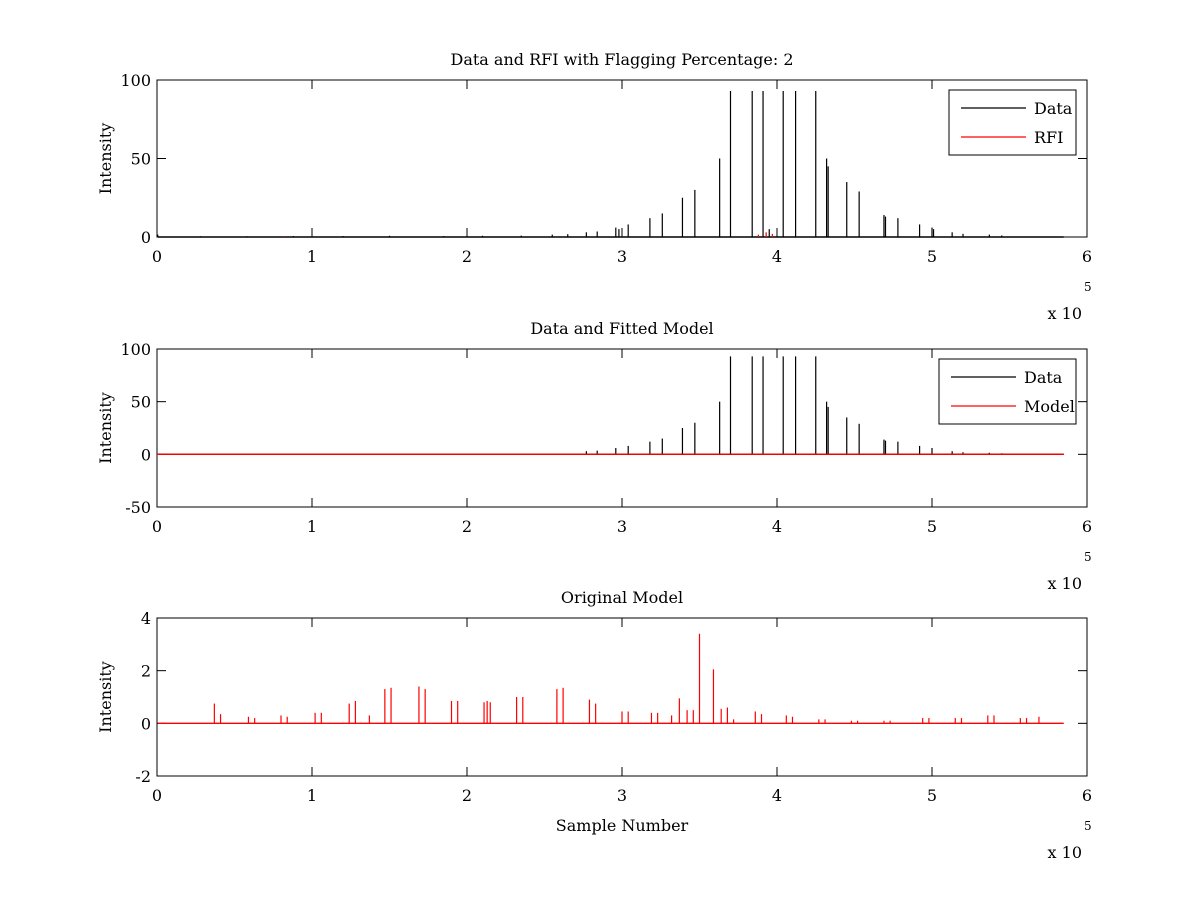 This screenshot has width=1200, height=900. Describe the element at coordinates (621, 59) in the screenshot. I see `chart-title: Data and RFI with Flagging Percentage: 2` at that location.